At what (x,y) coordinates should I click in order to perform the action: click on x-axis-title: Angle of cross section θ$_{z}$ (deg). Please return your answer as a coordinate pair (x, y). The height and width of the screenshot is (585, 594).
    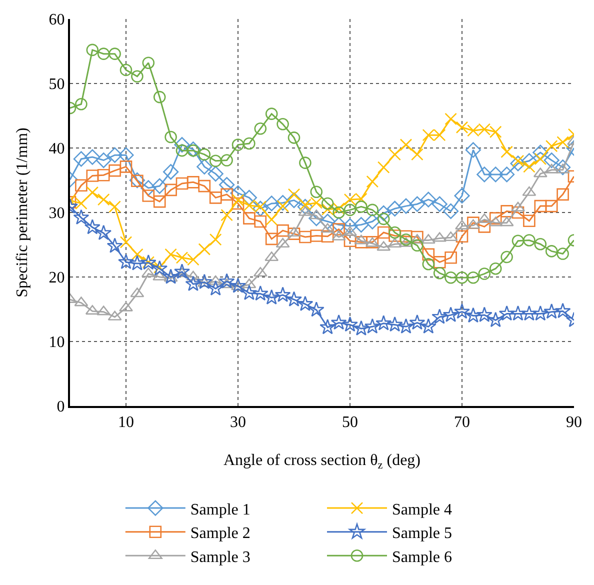
    Looking at the image, I should click on (322, 462).